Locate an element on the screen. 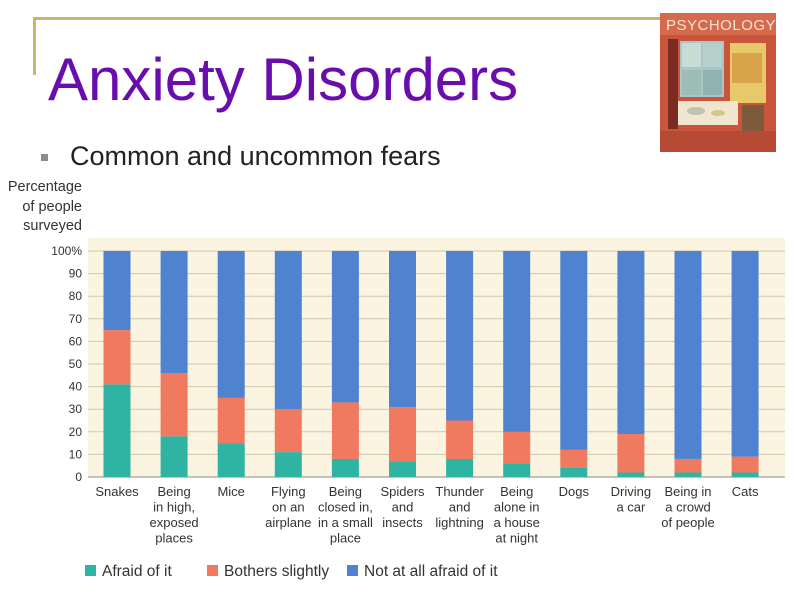 This screenshot has height=595, width=794. legend-label-afraid: Afraid of it is located at coordinates (137, 571).